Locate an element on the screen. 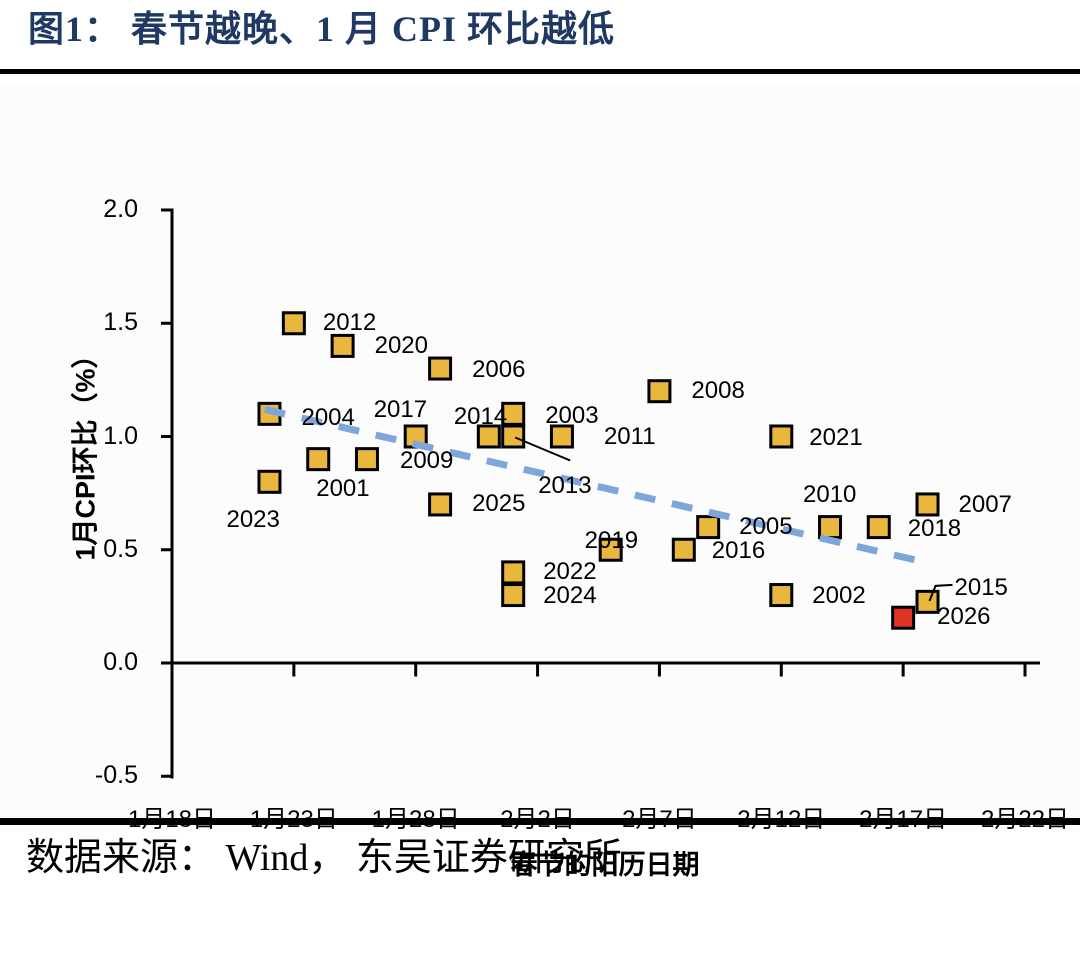  marker-2019 is located at coordinates (610, 549).